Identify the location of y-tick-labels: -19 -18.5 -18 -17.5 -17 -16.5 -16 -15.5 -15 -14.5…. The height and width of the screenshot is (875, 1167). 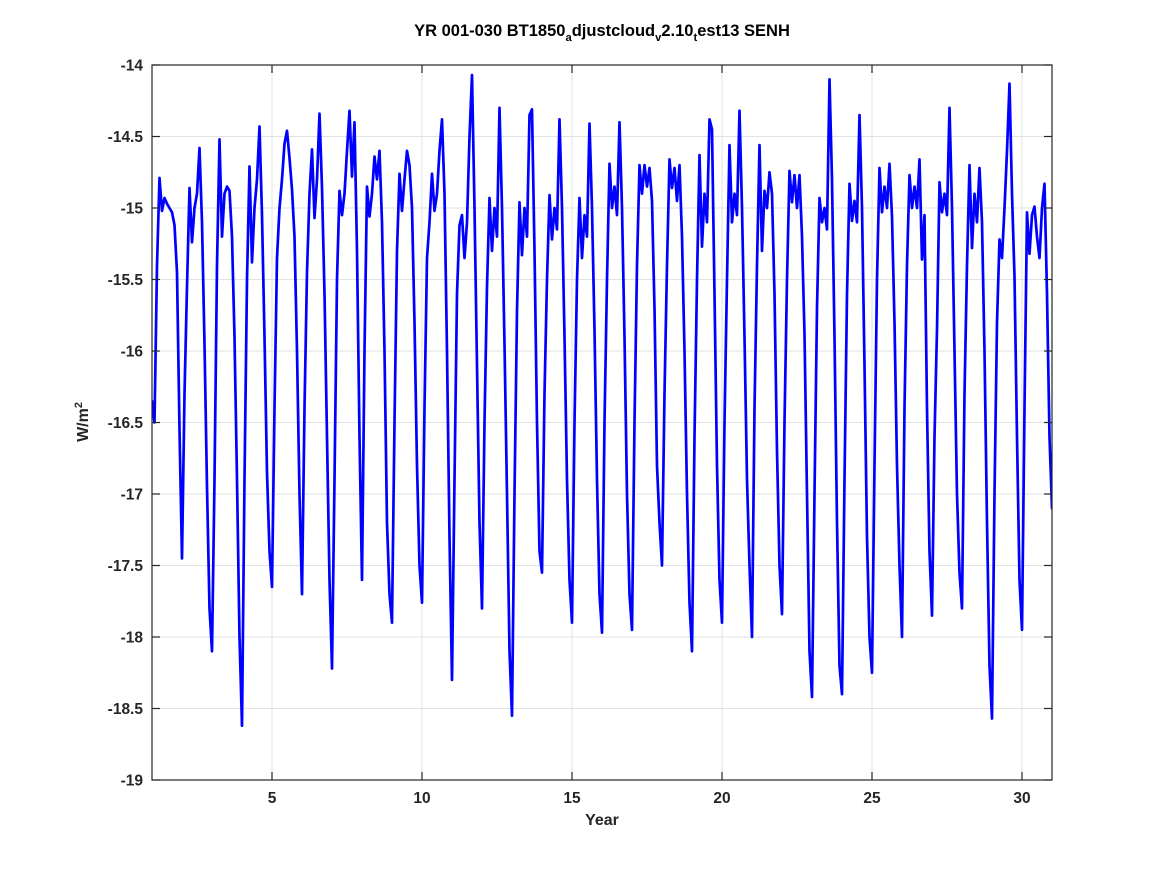
(126, 424).